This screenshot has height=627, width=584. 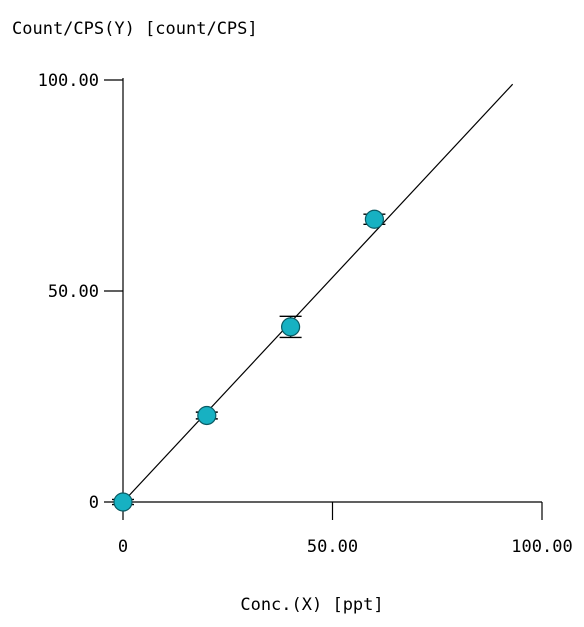 I want to click on y-tick-label-2: 100.00, so click(x=68, y=81).